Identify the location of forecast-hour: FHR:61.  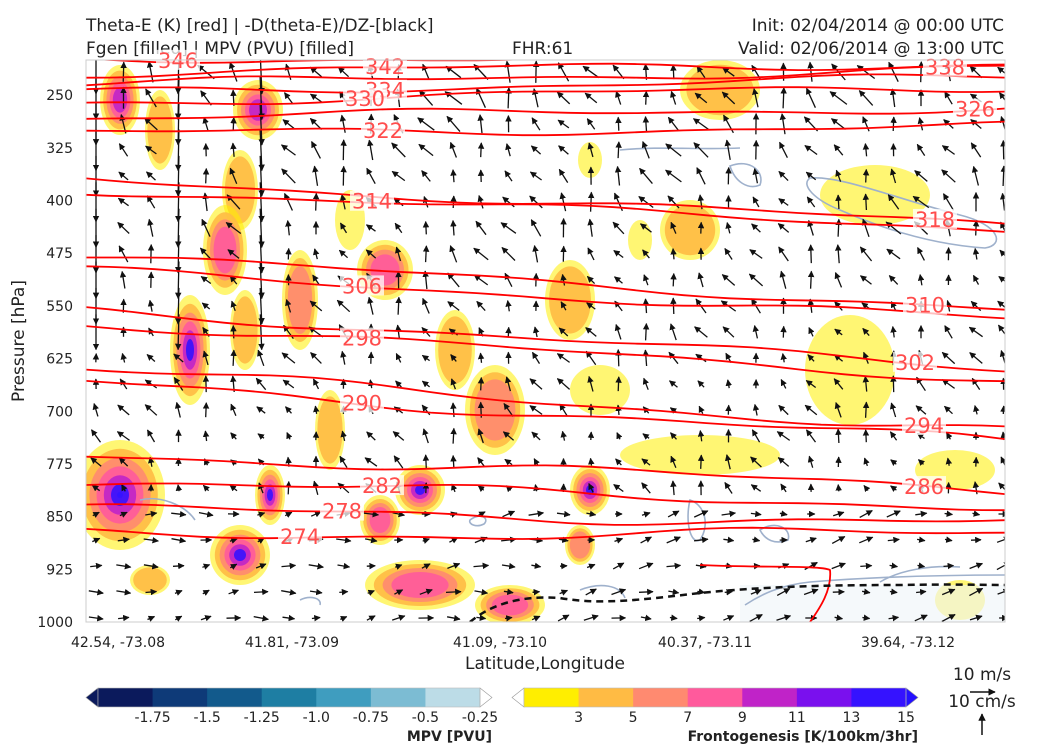
(542, 49).